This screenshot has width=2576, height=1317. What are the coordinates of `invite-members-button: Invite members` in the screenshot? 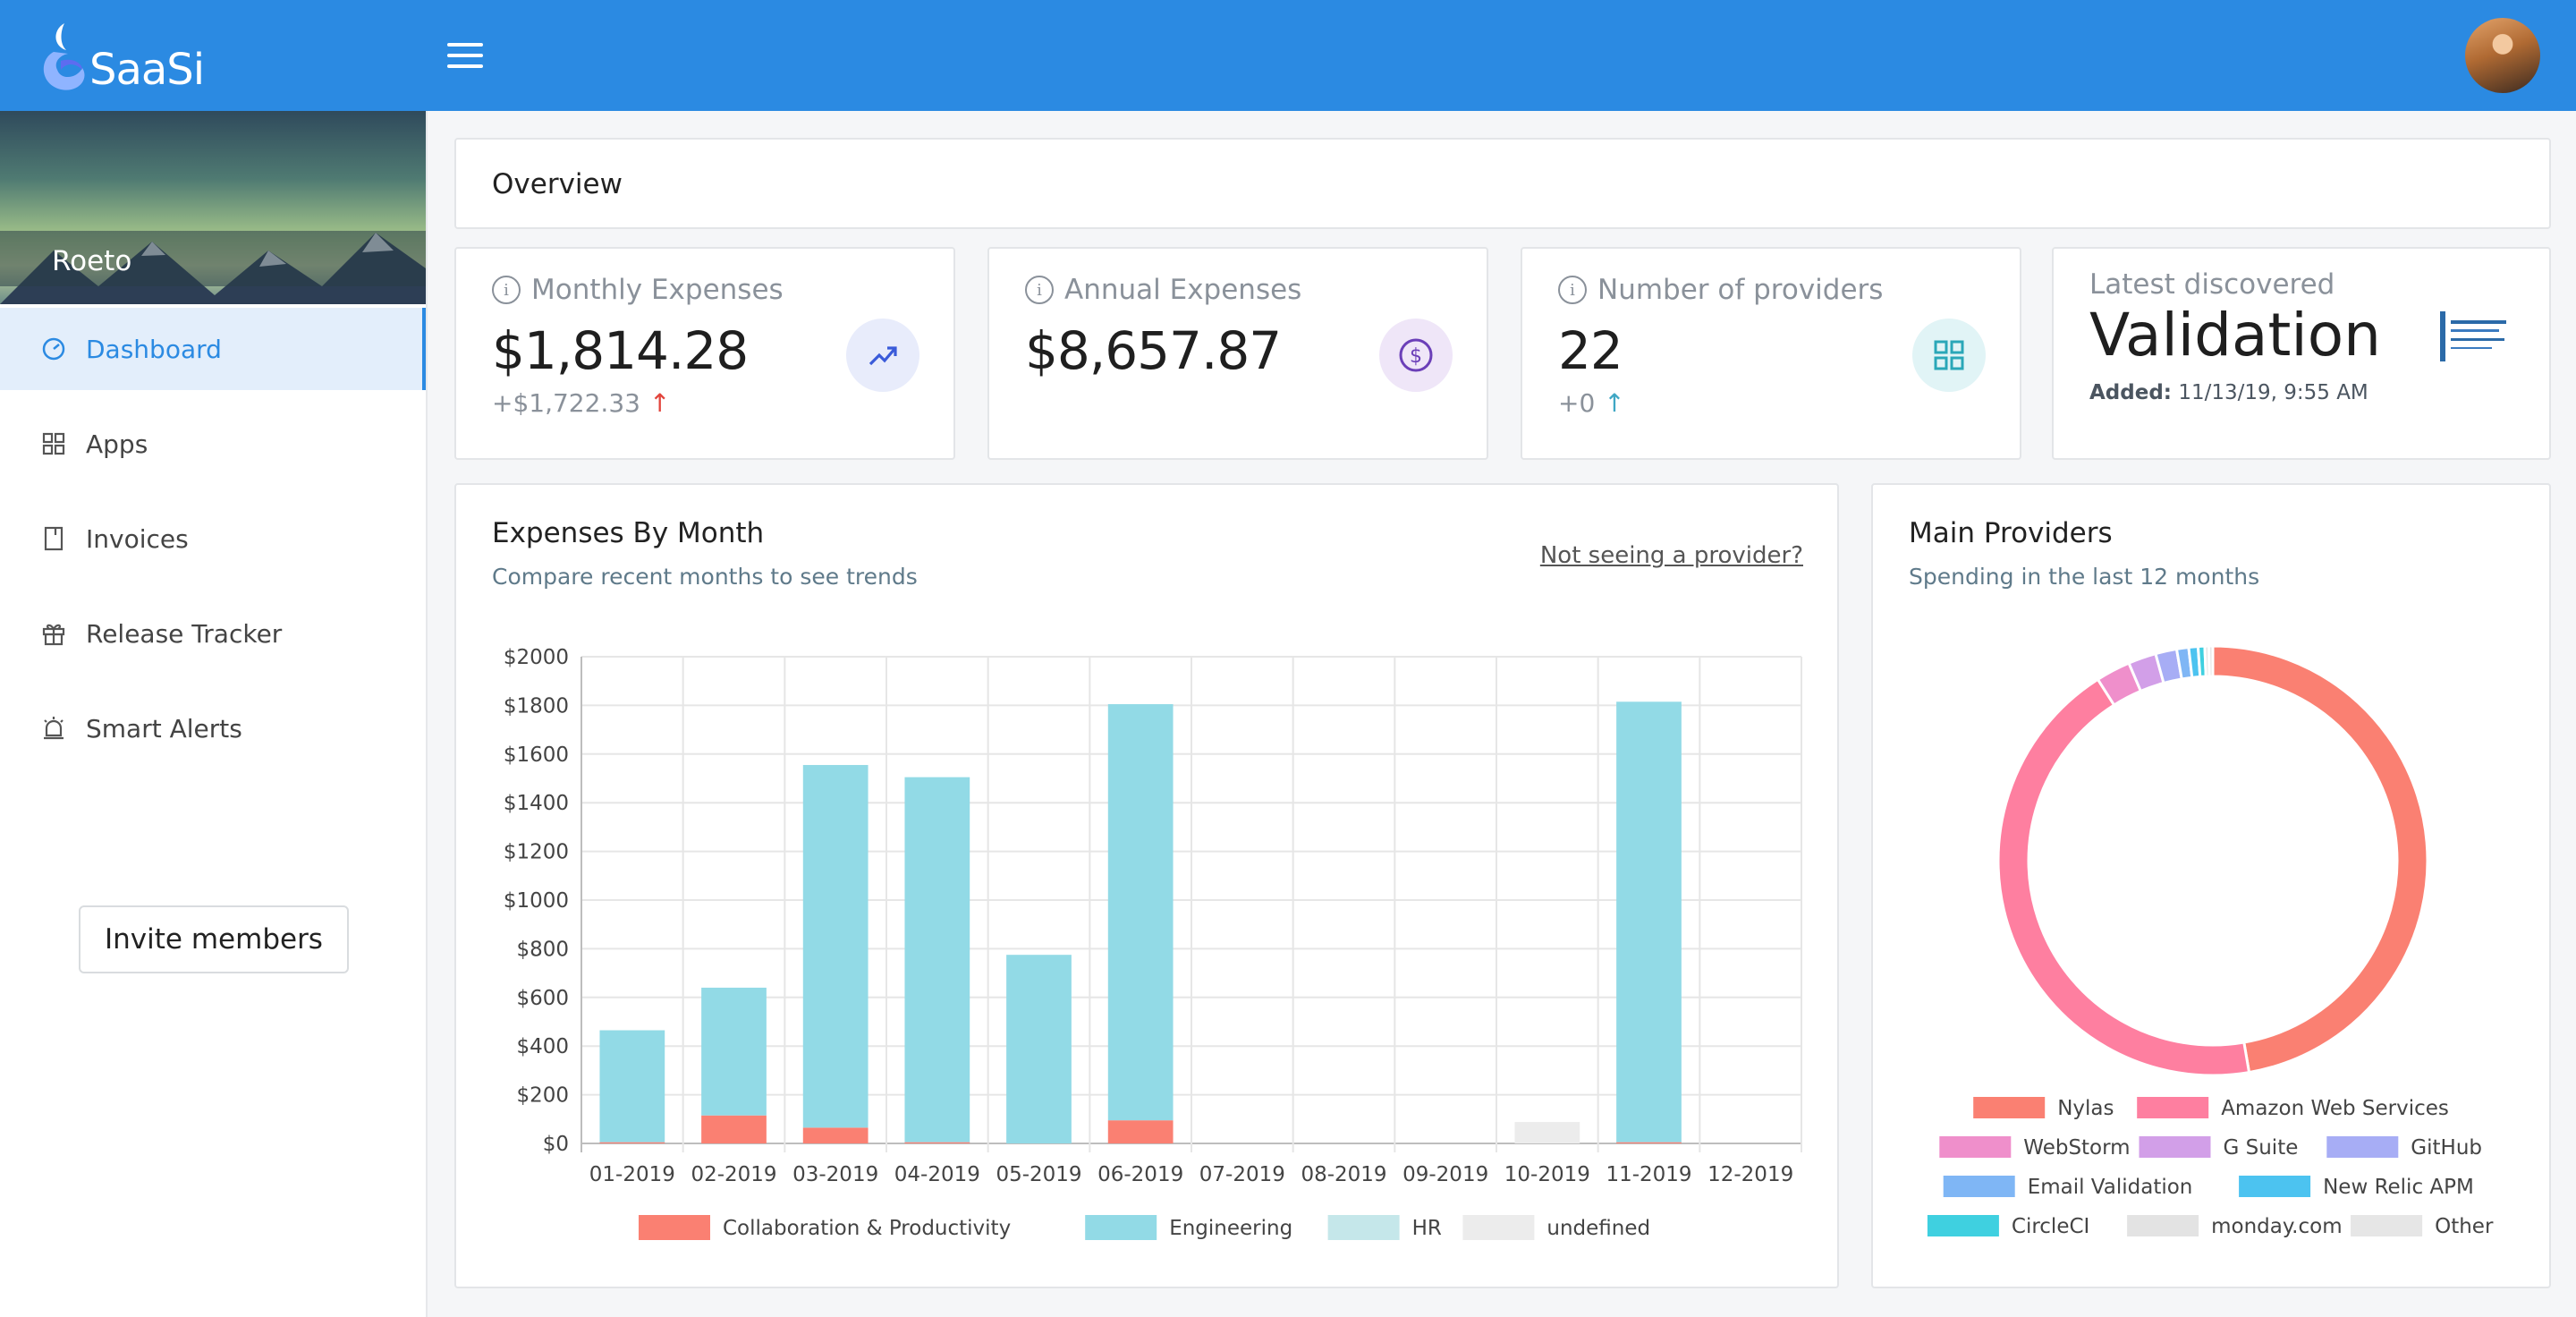 It's located at (214, 939).